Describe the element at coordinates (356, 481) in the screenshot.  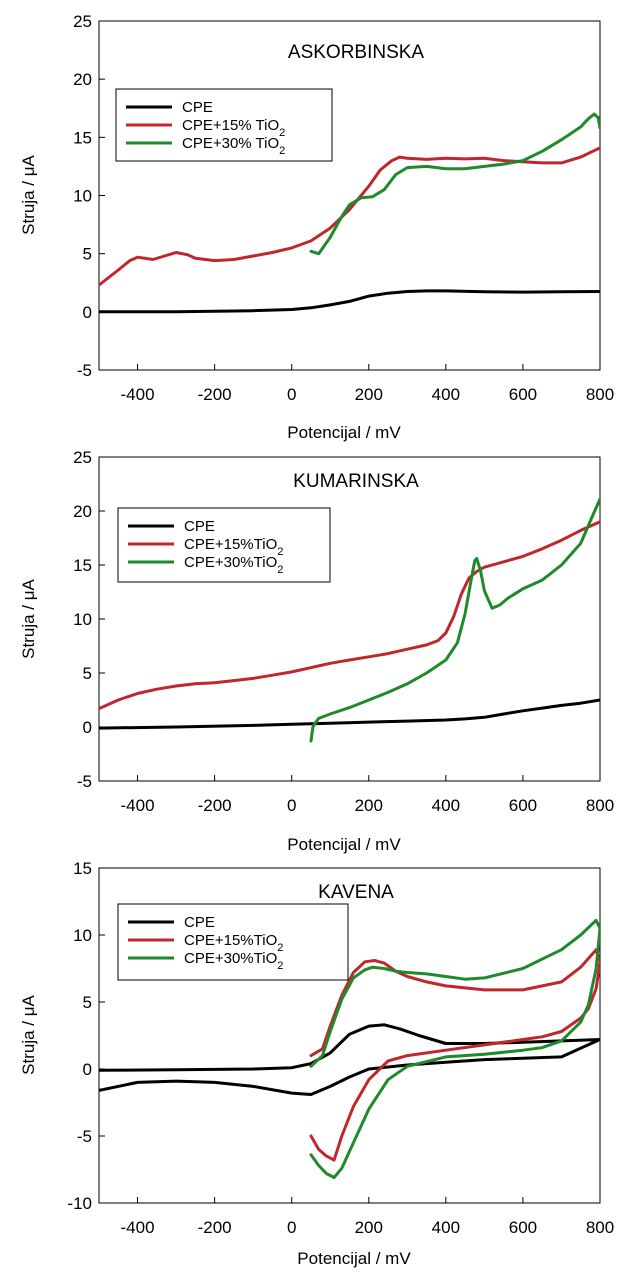
I see `chart-title: KUMARINSKA` at that location.